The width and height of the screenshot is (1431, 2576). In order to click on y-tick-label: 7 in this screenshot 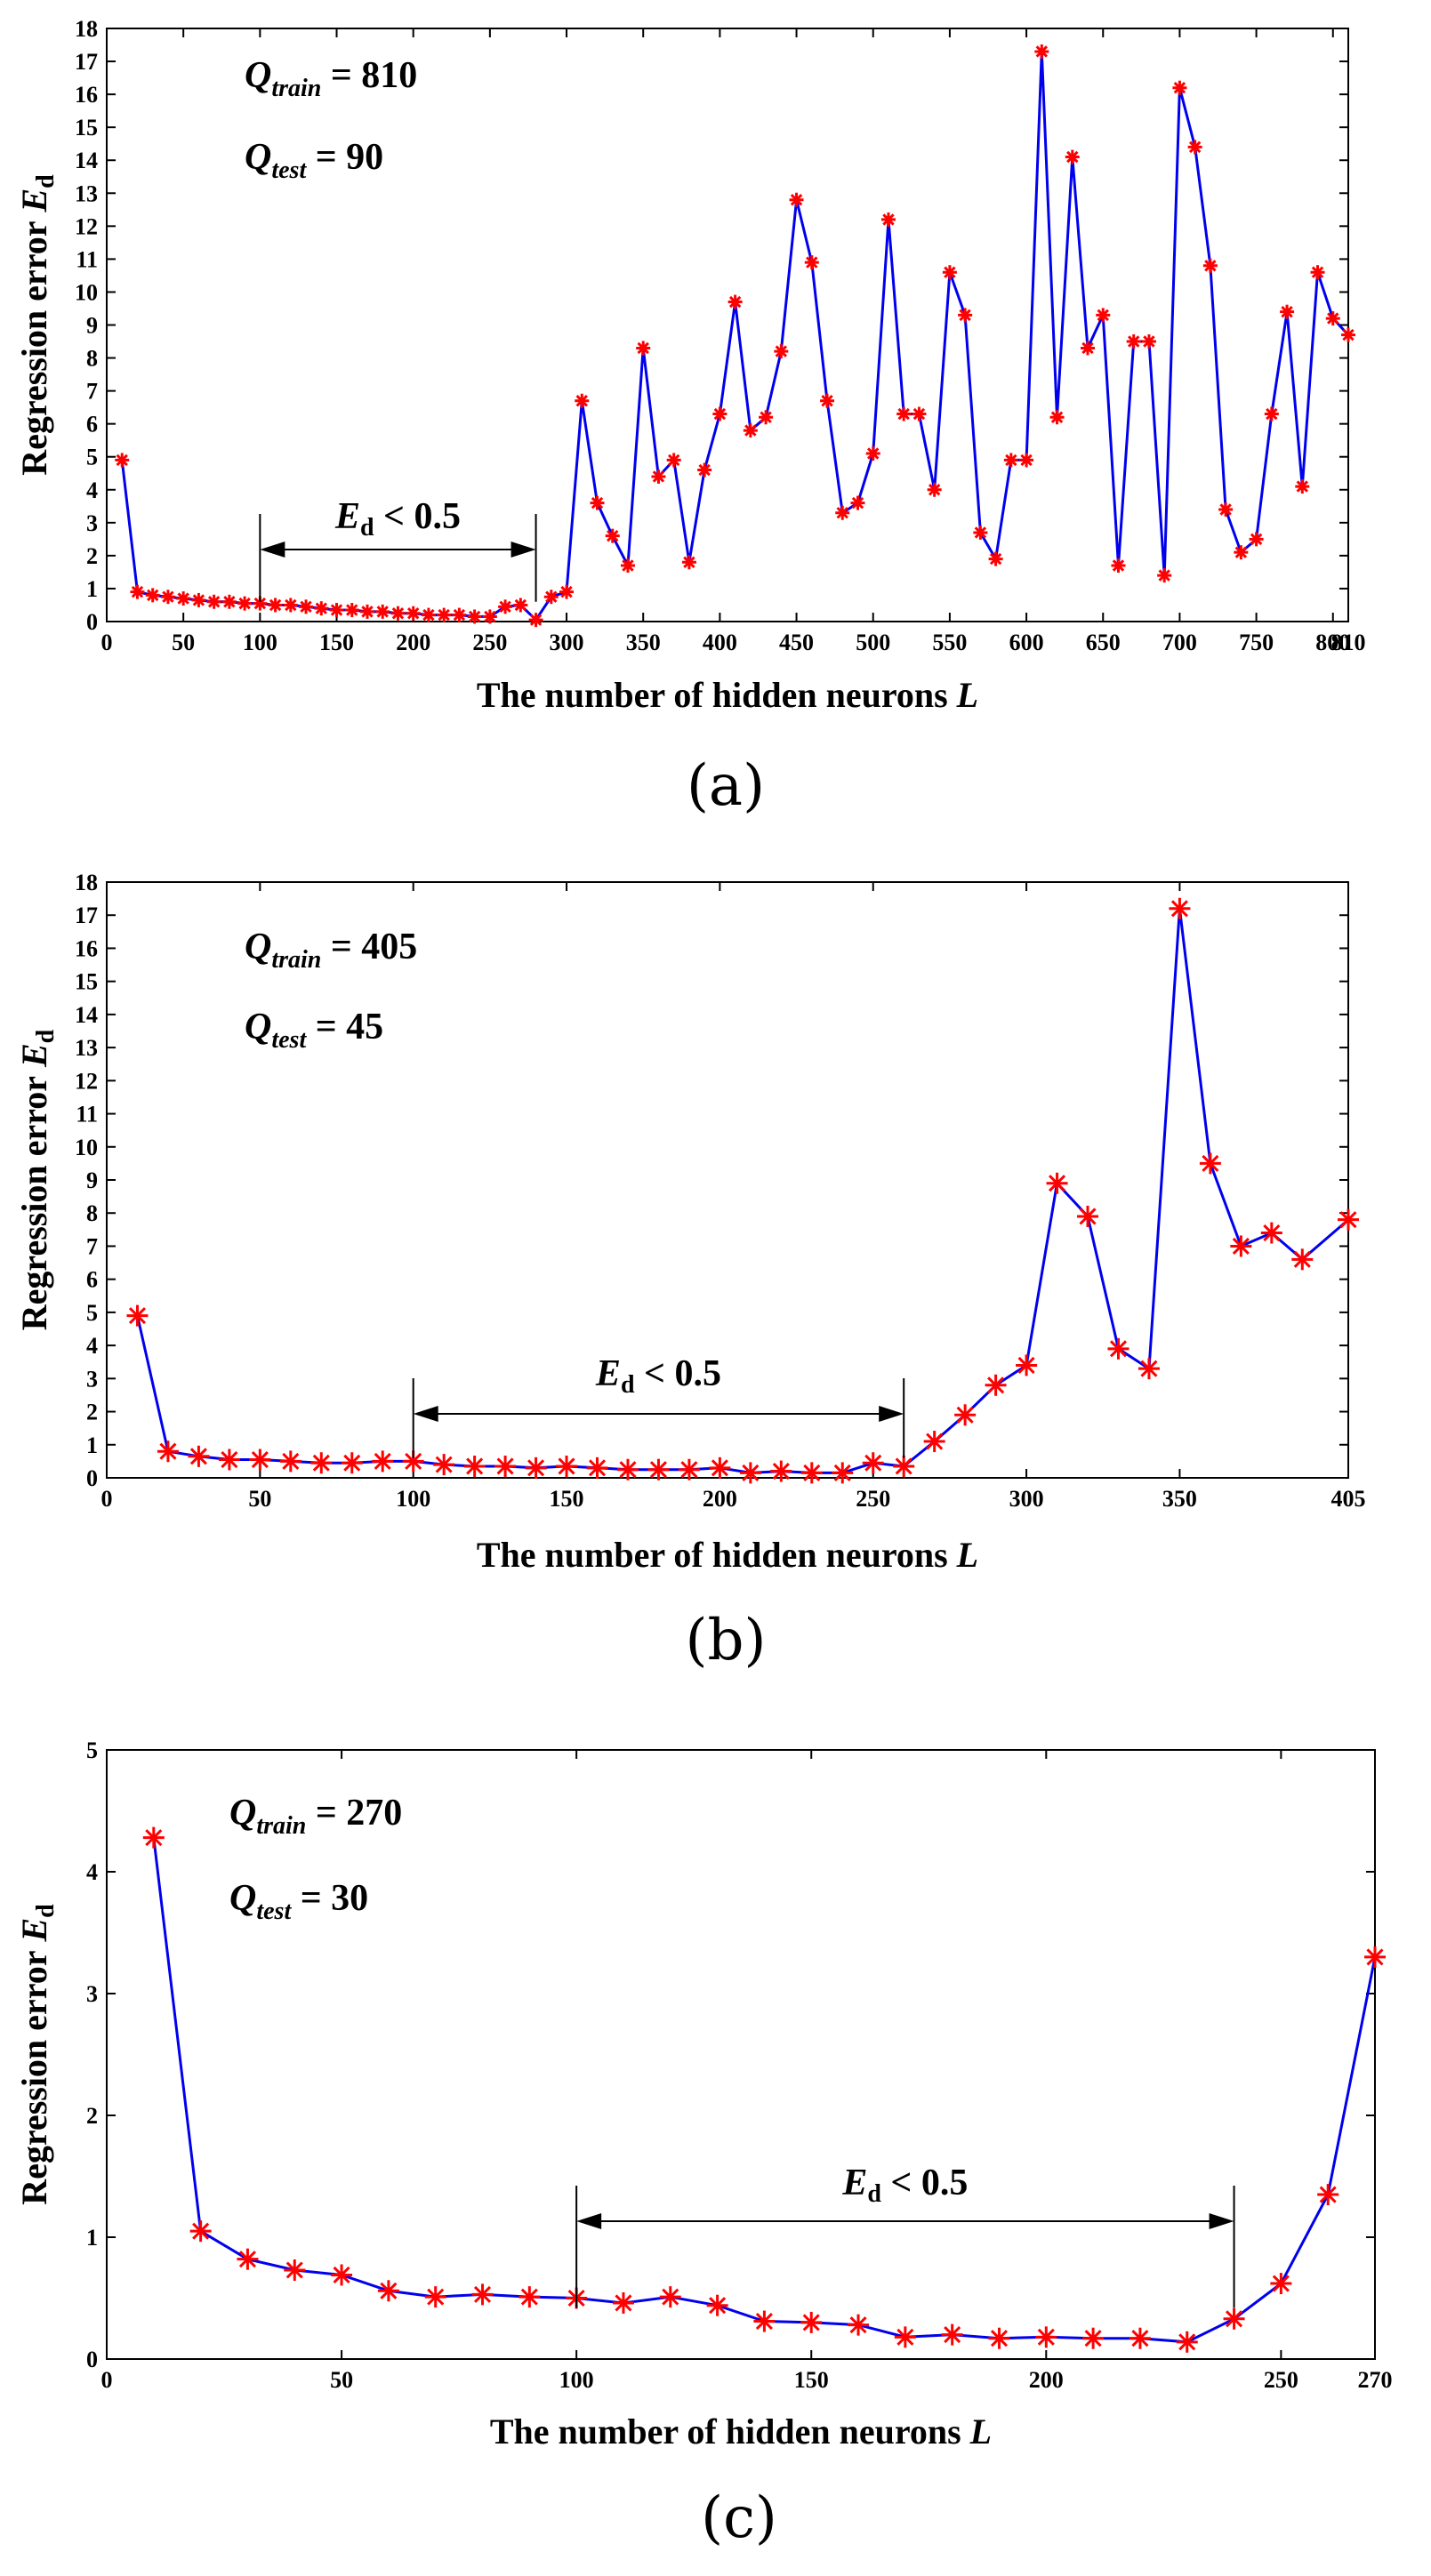, I will do `click(92, 392)`.